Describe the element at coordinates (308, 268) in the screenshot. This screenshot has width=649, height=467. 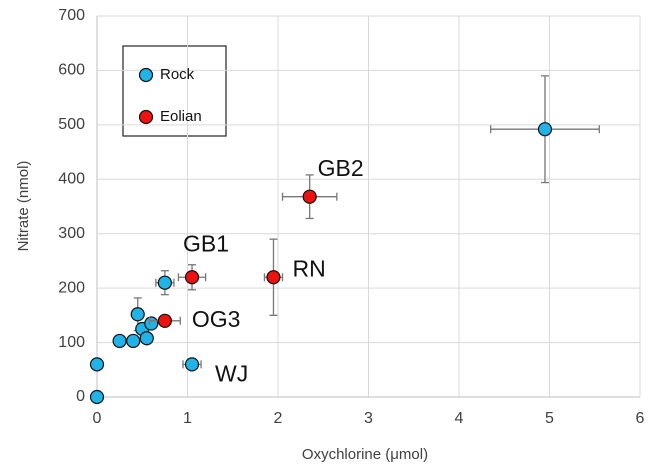
I see `point-label: RN` at that location.